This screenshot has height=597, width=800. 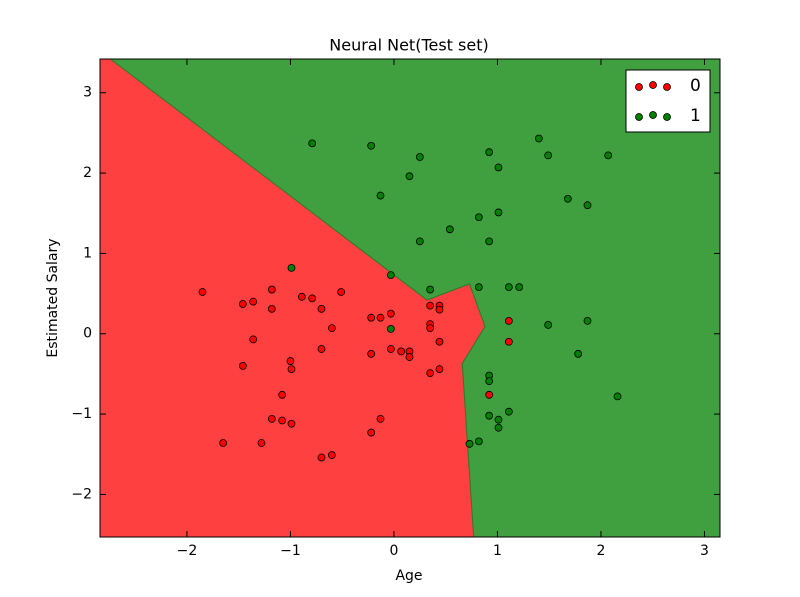 I want to click on legend-box, so click(x=668, y=101).